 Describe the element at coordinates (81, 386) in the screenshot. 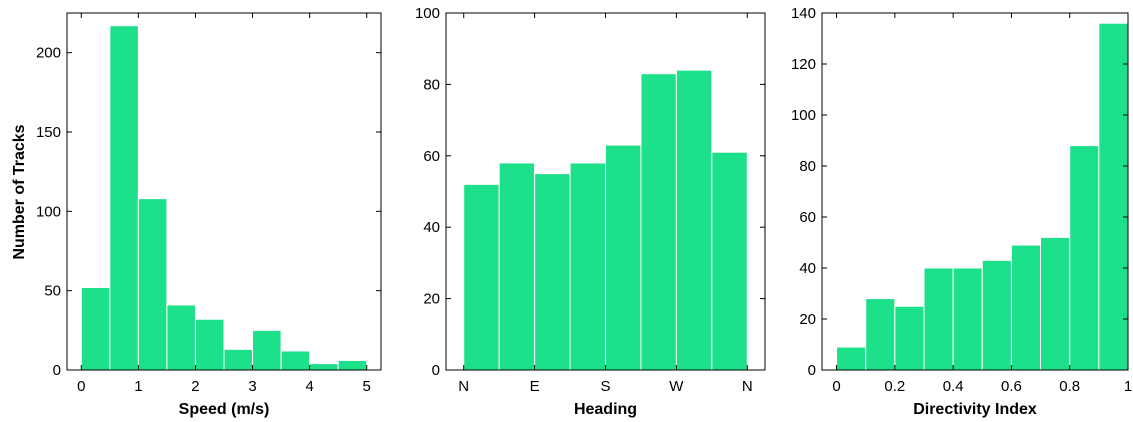

I see `x-tick-label-speed-0: 0` at that location.